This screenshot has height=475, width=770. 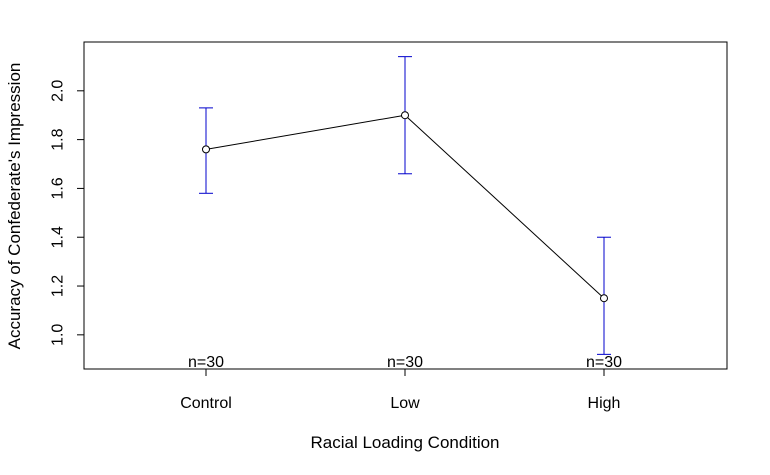 I want to click on y-tick-label: 1.4, so click(x=58, y=237).